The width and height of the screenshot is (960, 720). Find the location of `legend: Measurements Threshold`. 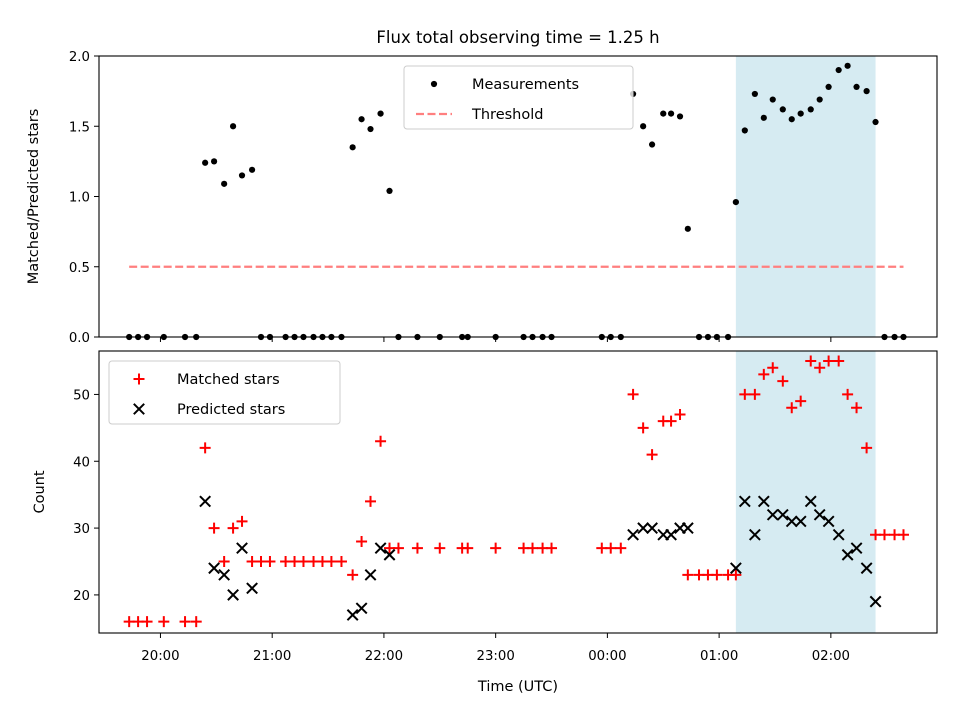

legend: Measurements Threshold is located at coordinates (518, 97).